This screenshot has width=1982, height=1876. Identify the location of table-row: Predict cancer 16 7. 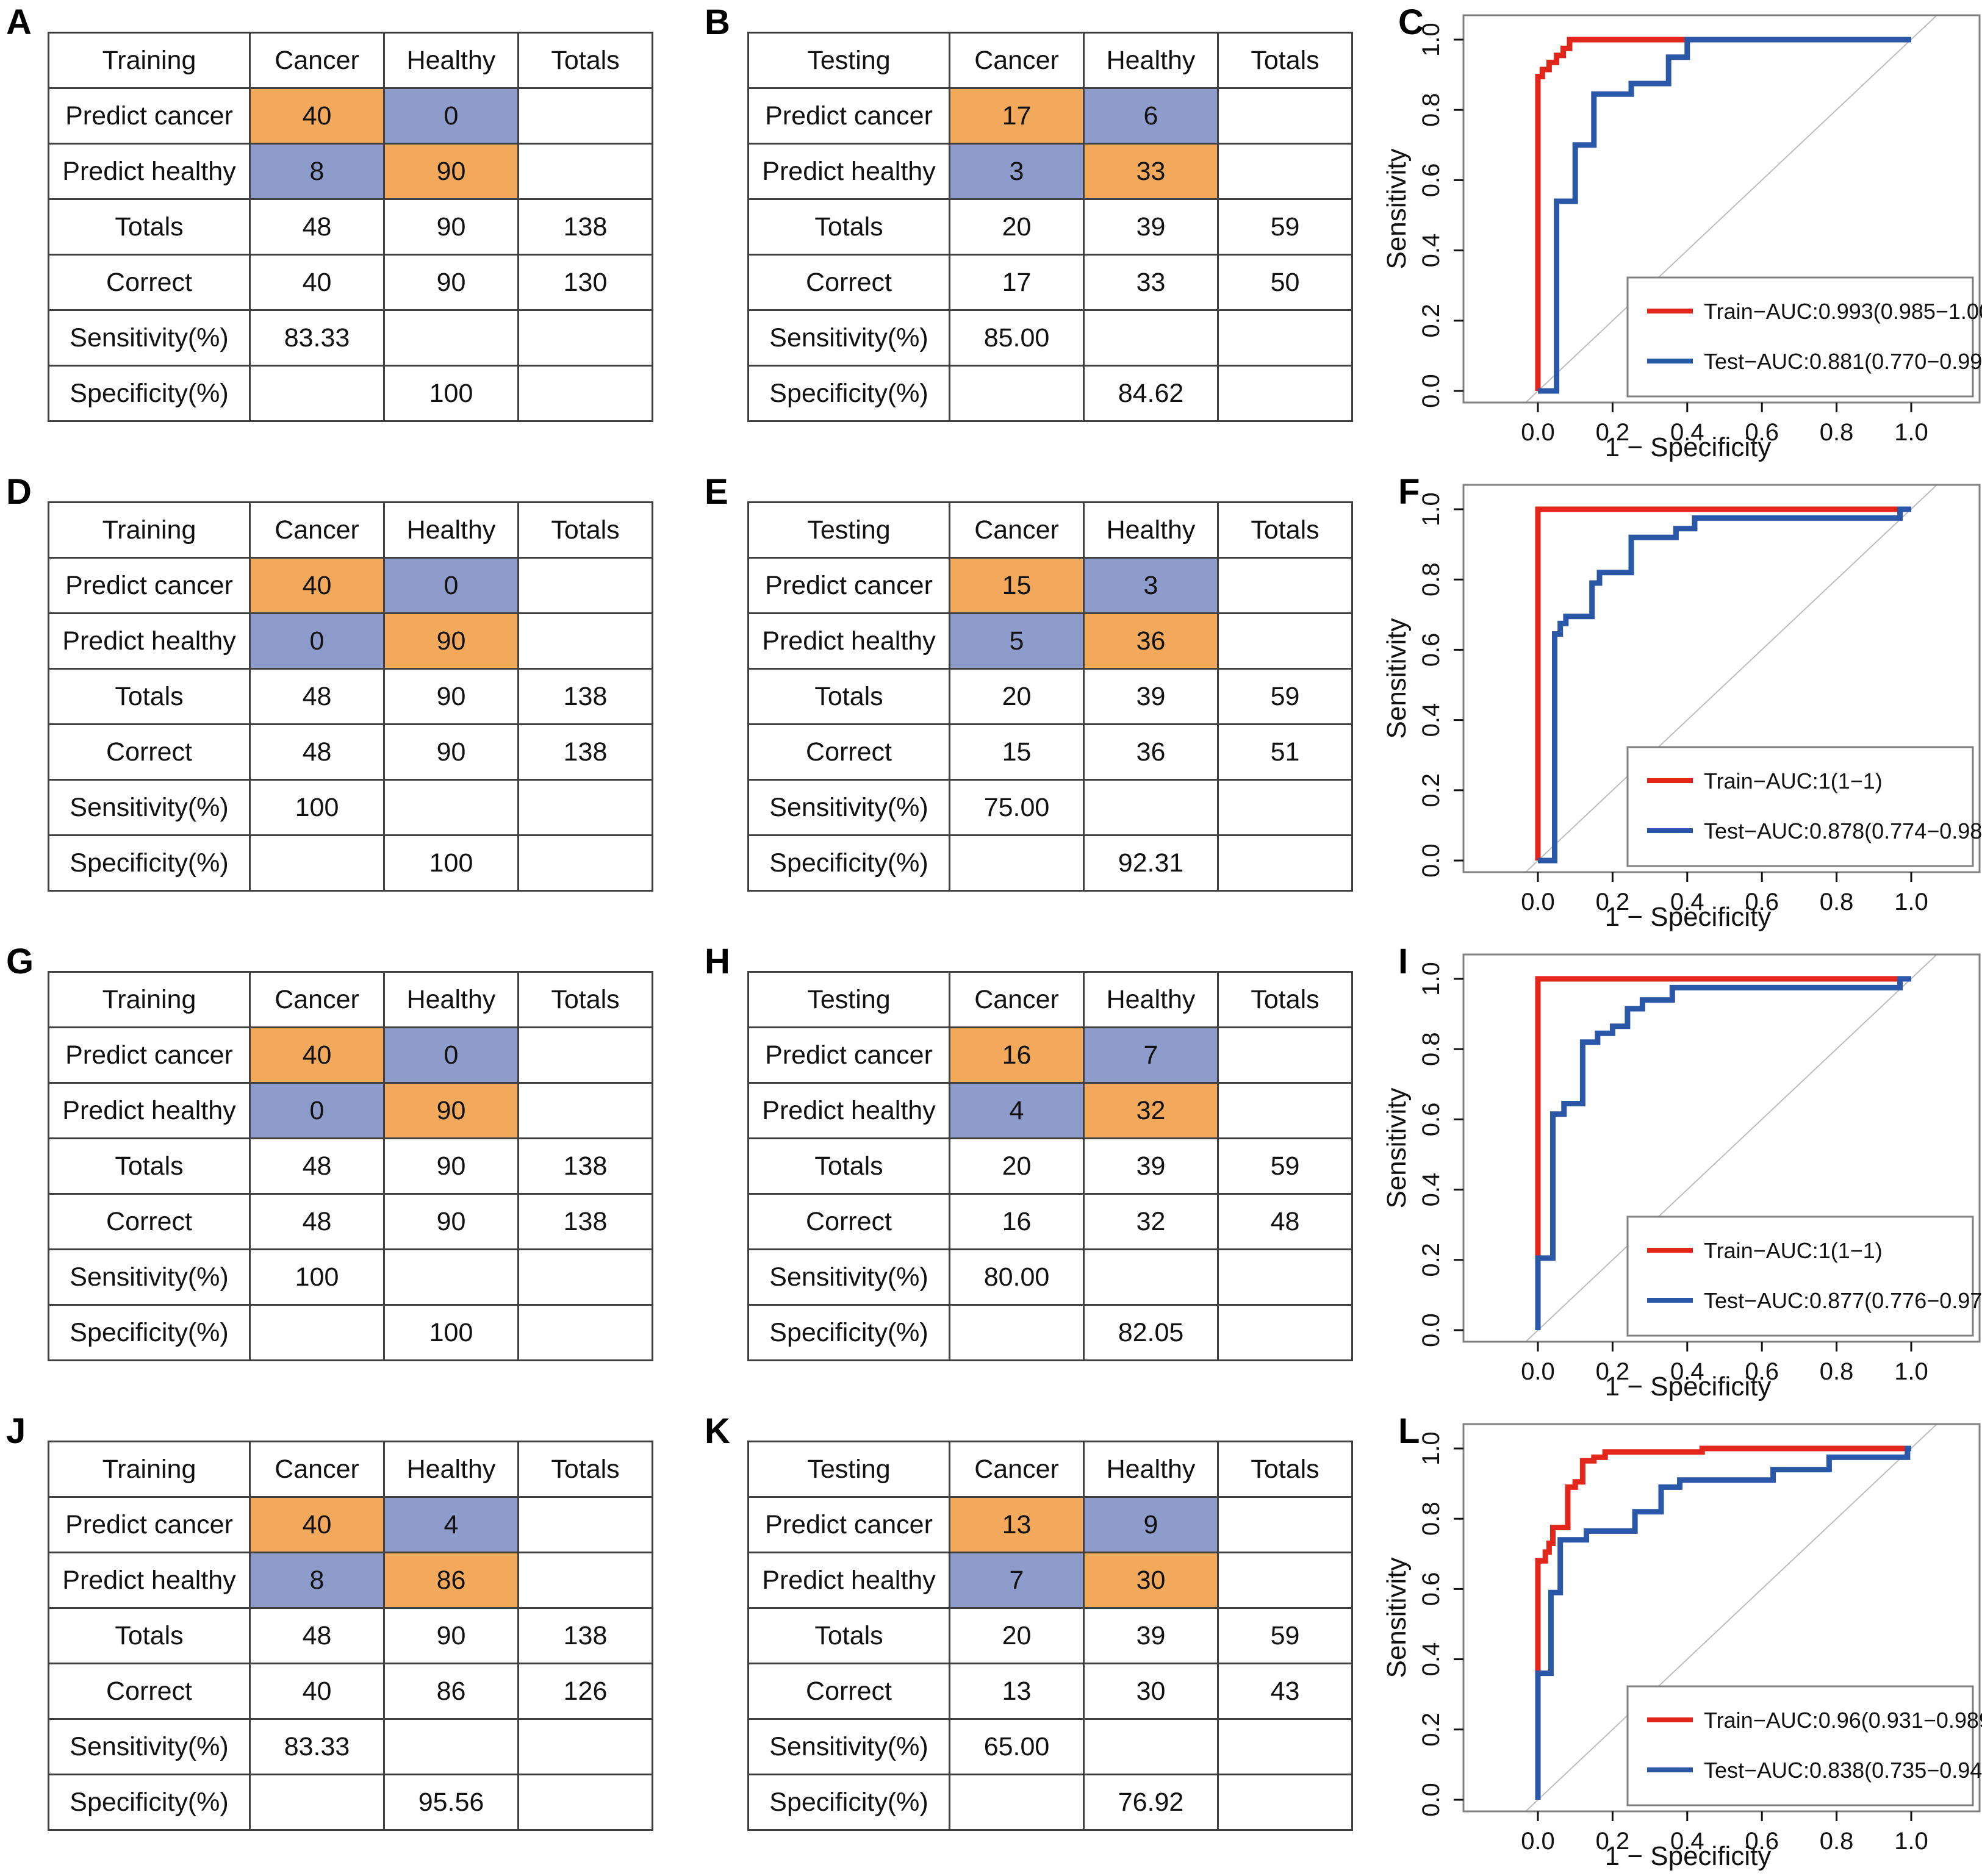
(1050, 1055).